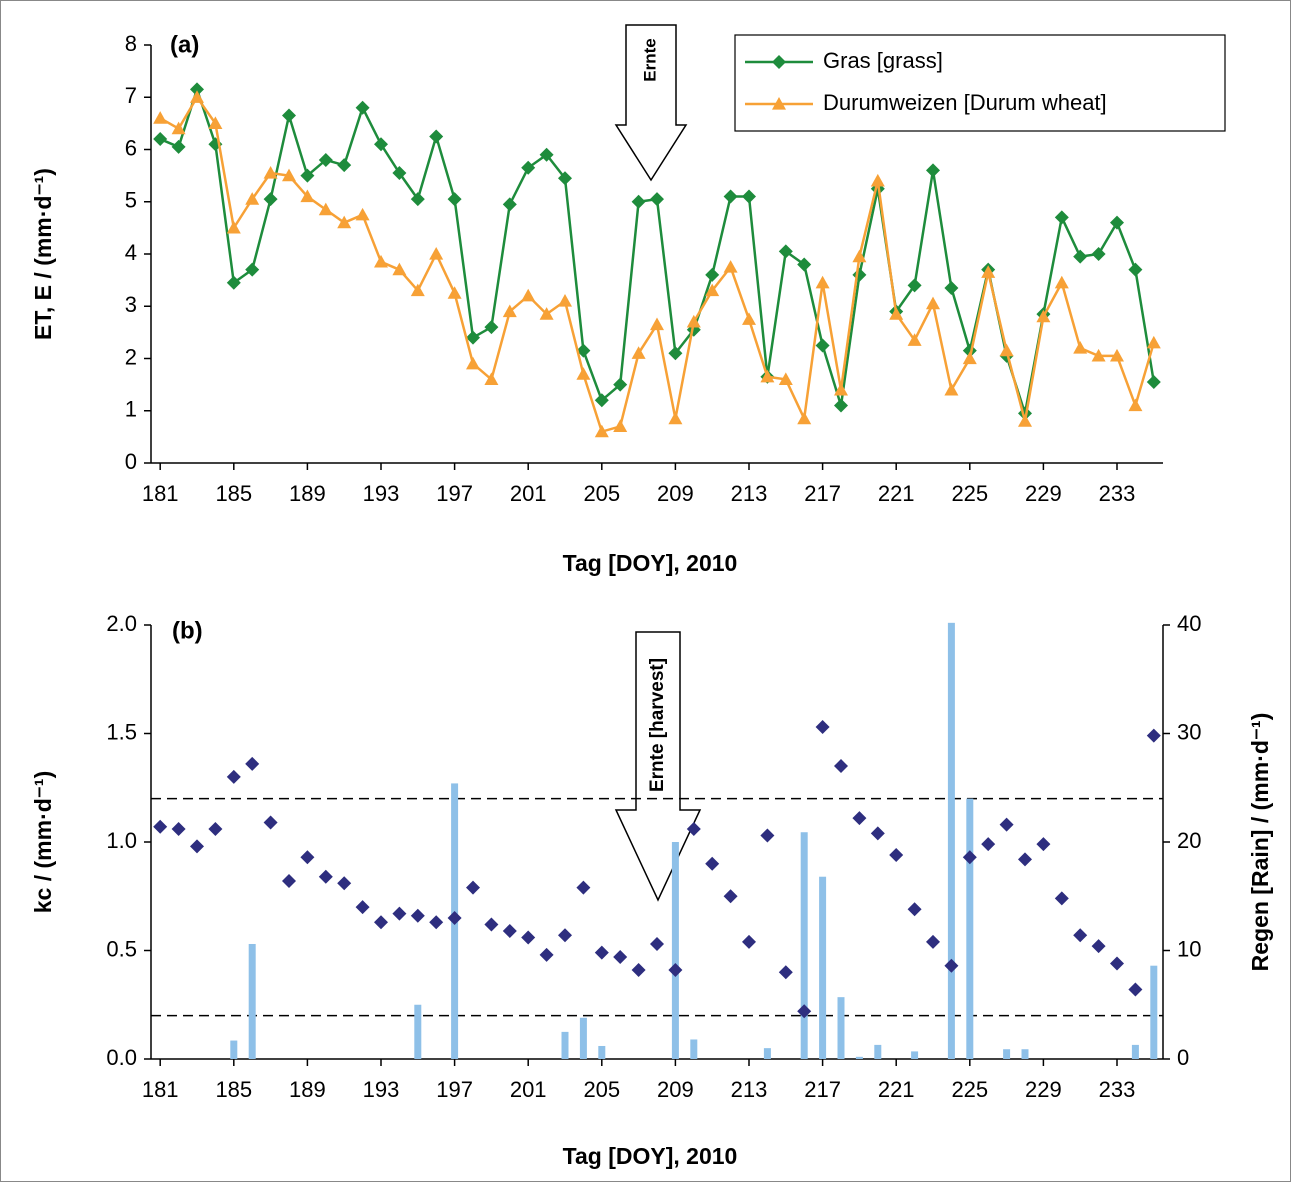 The height and width of the screenshot is (1182, 1291). I want to click on y2-tick-label: 30, so click(1189, 731).